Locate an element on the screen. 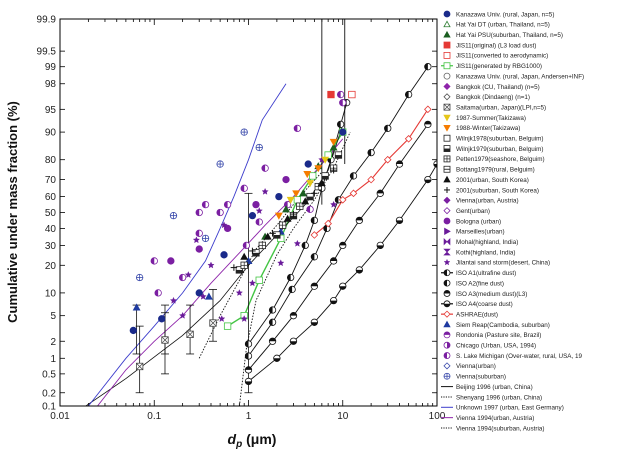 This screenshot has height=450, width=639. legend-label: ISO A2(fine dust) is located at coordinates (480, 283).